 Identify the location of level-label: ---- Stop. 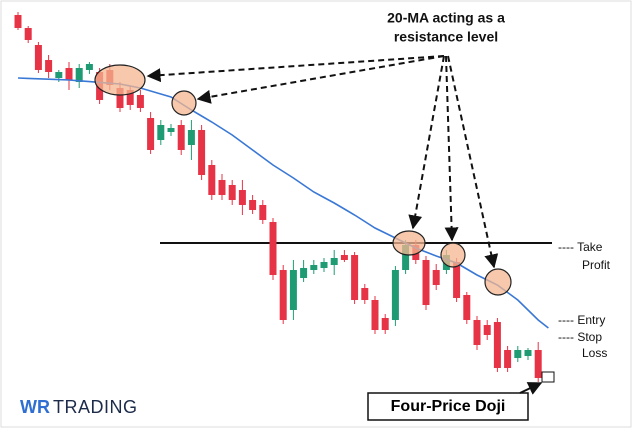
(580, 337).